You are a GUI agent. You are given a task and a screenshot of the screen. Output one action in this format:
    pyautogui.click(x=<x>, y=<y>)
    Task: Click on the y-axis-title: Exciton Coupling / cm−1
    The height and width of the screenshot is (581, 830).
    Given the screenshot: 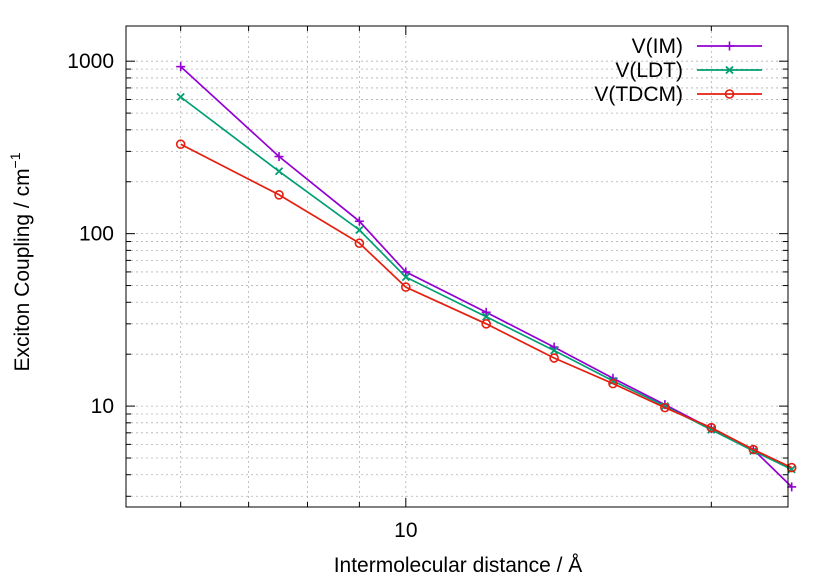 What is the action you would take?
    pyautogui.click(x=20, y=261)
    